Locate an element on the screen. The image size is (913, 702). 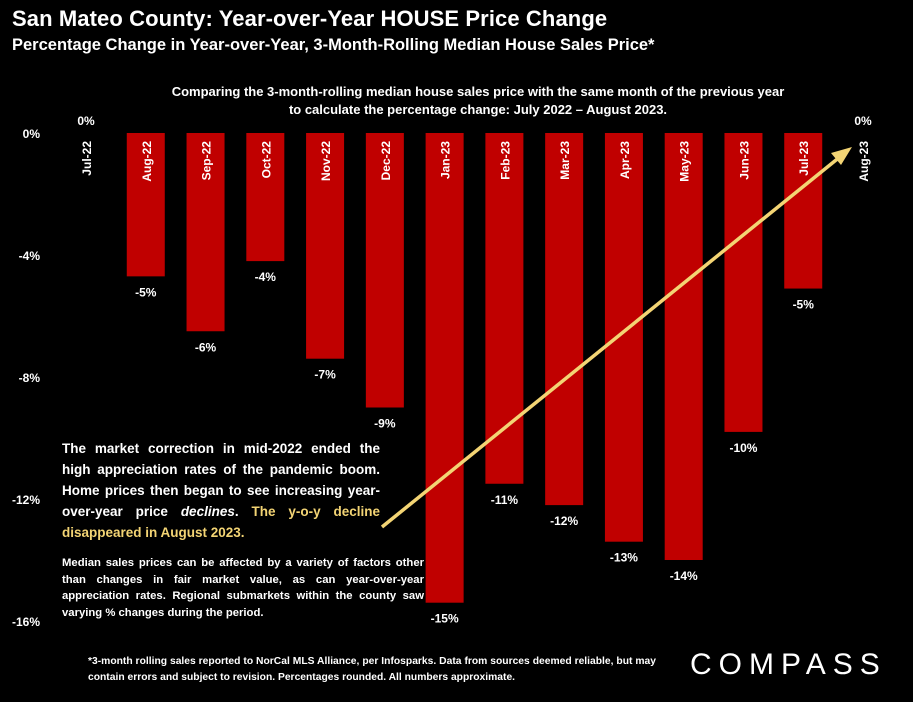
category-label: Mar-23 is located at coordinates (565, 160).